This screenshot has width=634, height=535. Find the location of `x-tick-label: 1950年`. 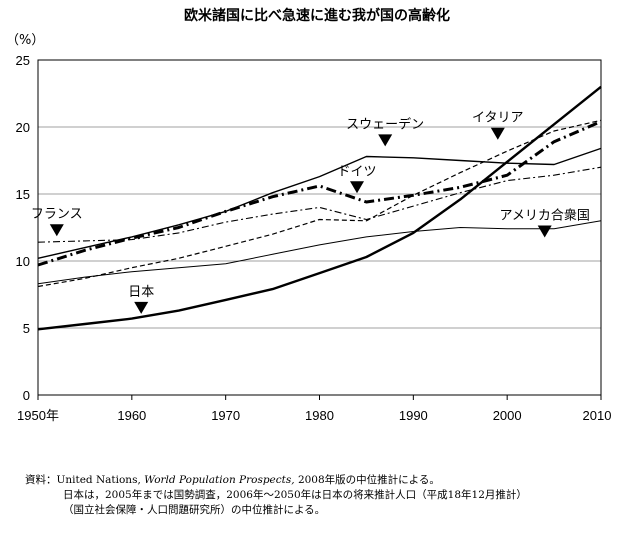

x-tick-label: 1950年 is located at coordinates (38, 415).